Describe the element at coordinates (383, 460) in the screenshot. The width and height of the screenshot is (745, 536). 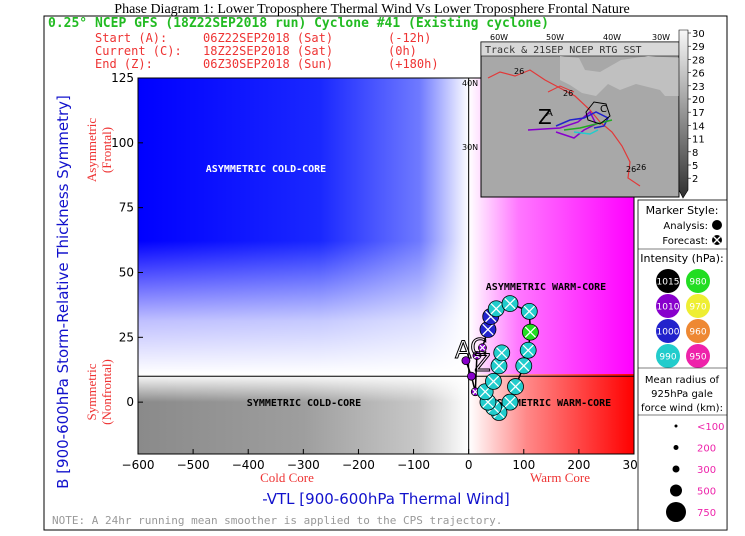
I see `x-axis-ticks: −600 −500 −400 −300 −200 −100 0 100 200 300` at that location.